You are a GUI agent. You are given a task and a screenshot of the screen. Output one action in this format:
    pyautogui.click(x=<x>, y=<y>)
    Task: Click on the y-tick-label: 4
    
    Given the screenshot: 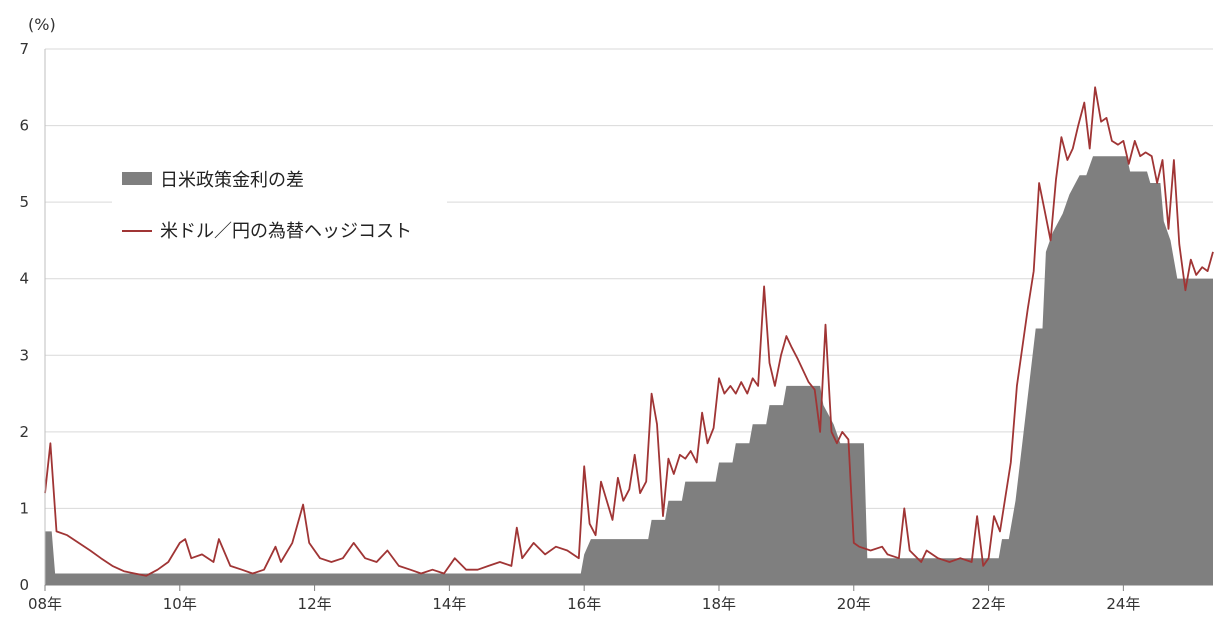 What is the action you would take?
    pyautogui.click(x=24, y=279)
    